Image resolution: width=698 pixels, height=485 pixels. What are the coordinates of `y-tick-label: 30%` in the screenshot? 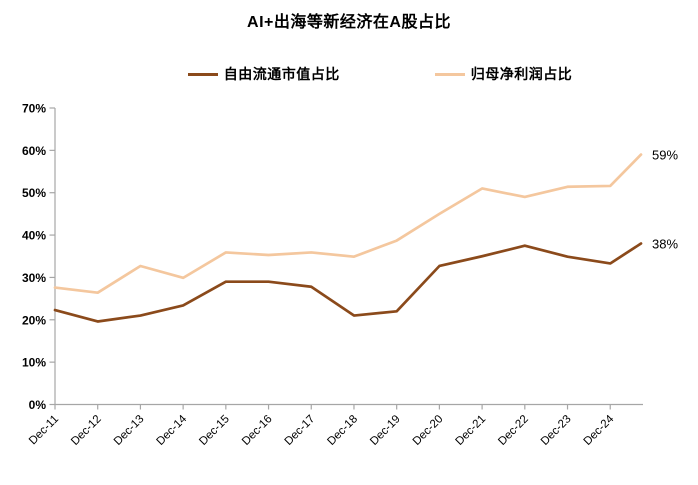 It's located at (34, 278).